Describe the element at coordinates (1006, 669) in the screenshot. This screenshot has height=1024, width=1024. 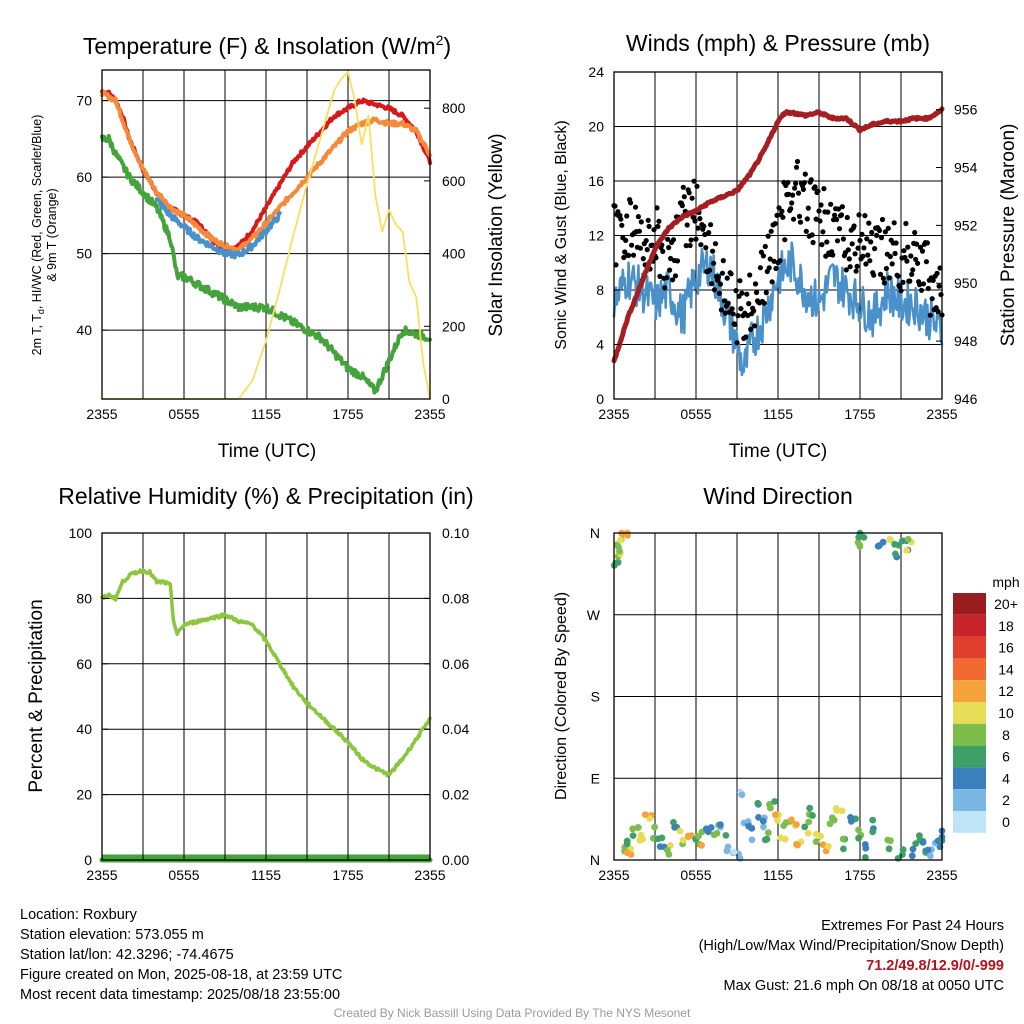
I see `legend-label: 14` at that location.